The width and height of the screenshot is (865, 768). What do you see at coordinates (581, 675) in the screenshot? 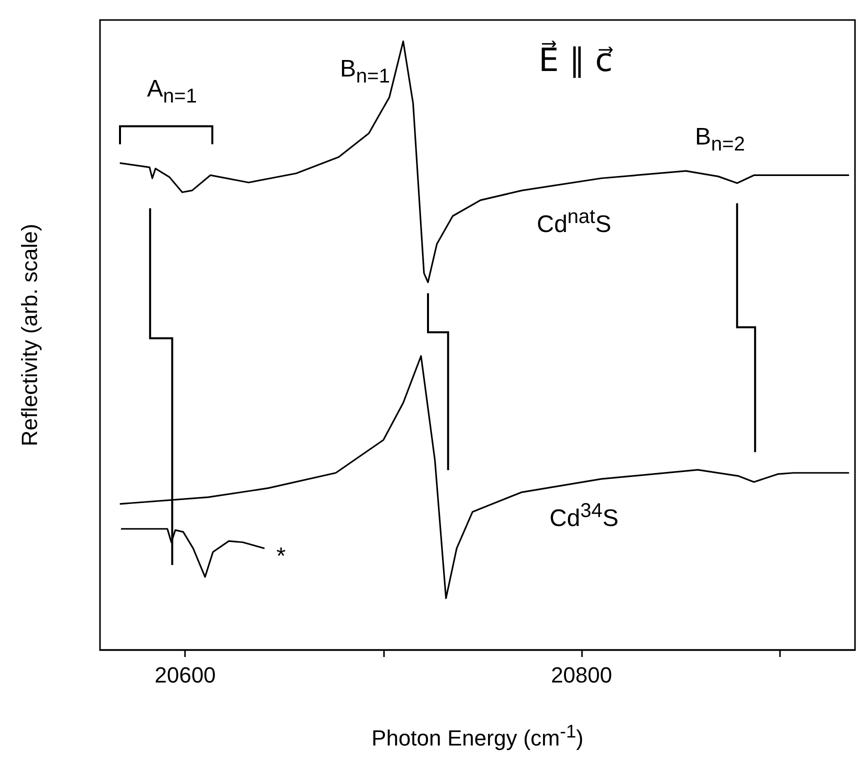
I see `x-tick-label: 20800` at bounding box center [581, 675].